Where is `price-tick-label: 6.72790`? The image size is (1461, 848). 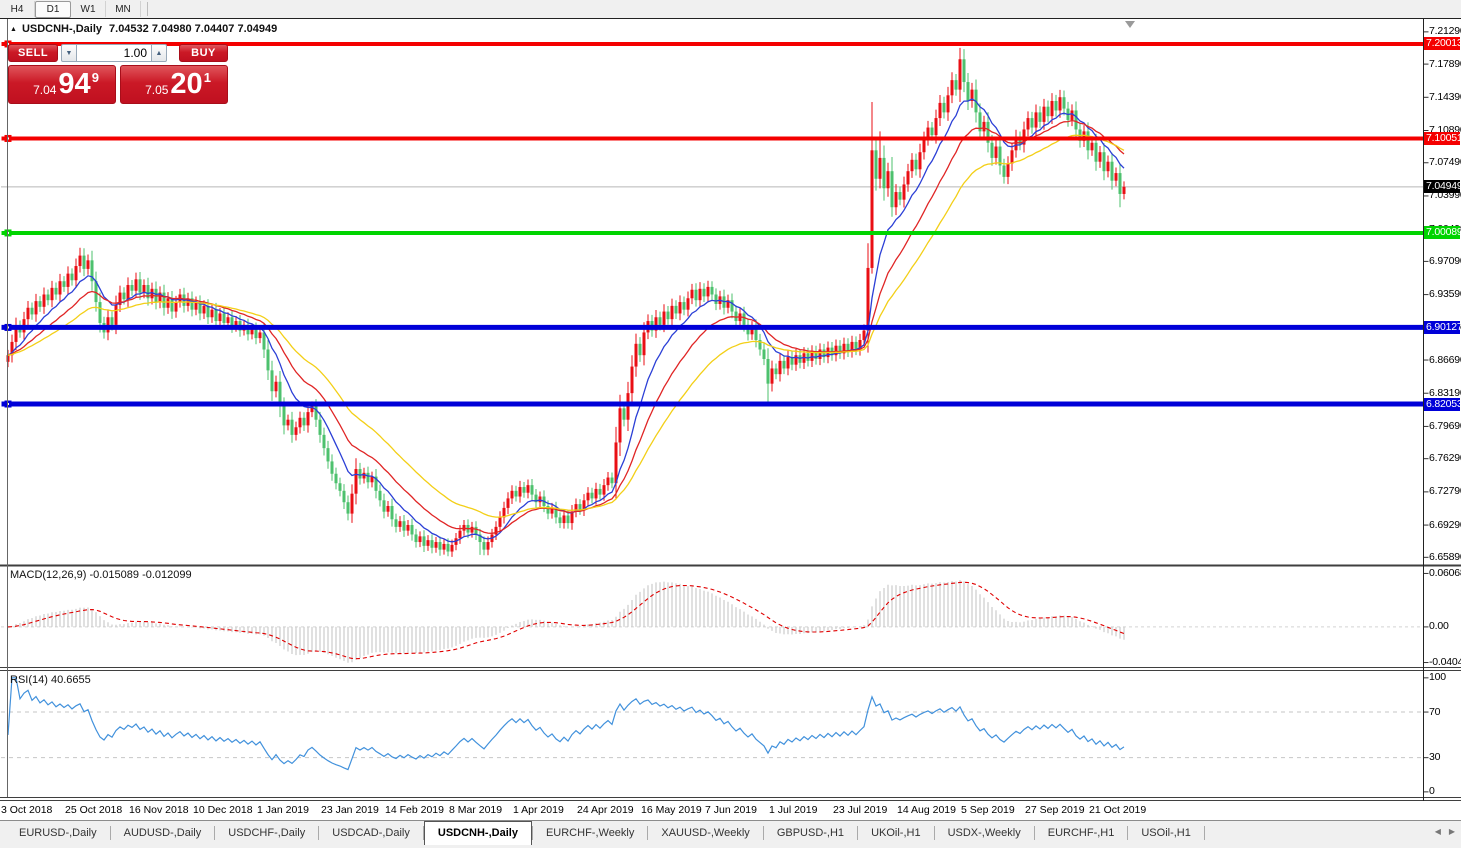
price-tick-label: 6.72790 is located at coordinates (1445, 491).